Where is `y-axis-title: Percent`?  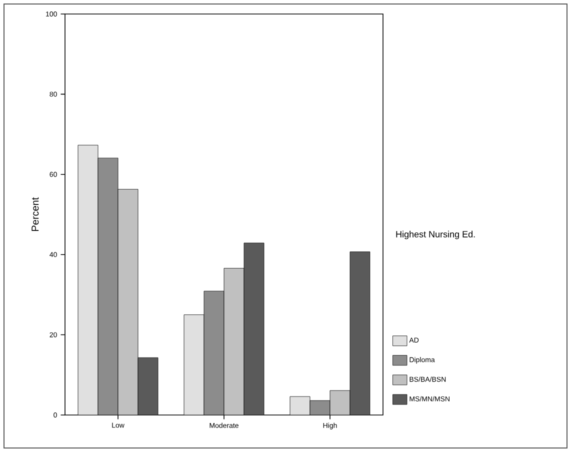
y-axis-title: Percent is located at coordinates (35, 214).